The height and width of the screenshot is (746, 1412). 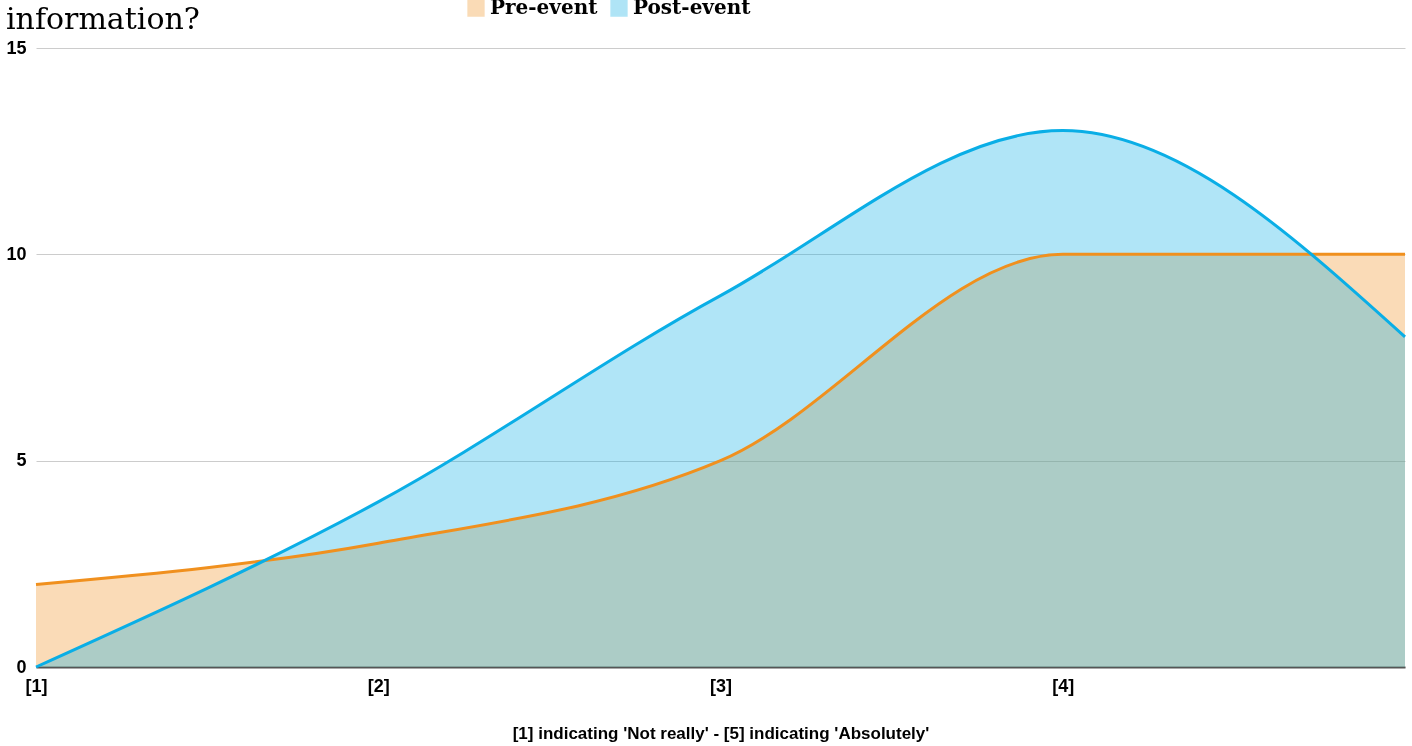 I want to click on y-tick-label: 15, so click(x=16, y=47).